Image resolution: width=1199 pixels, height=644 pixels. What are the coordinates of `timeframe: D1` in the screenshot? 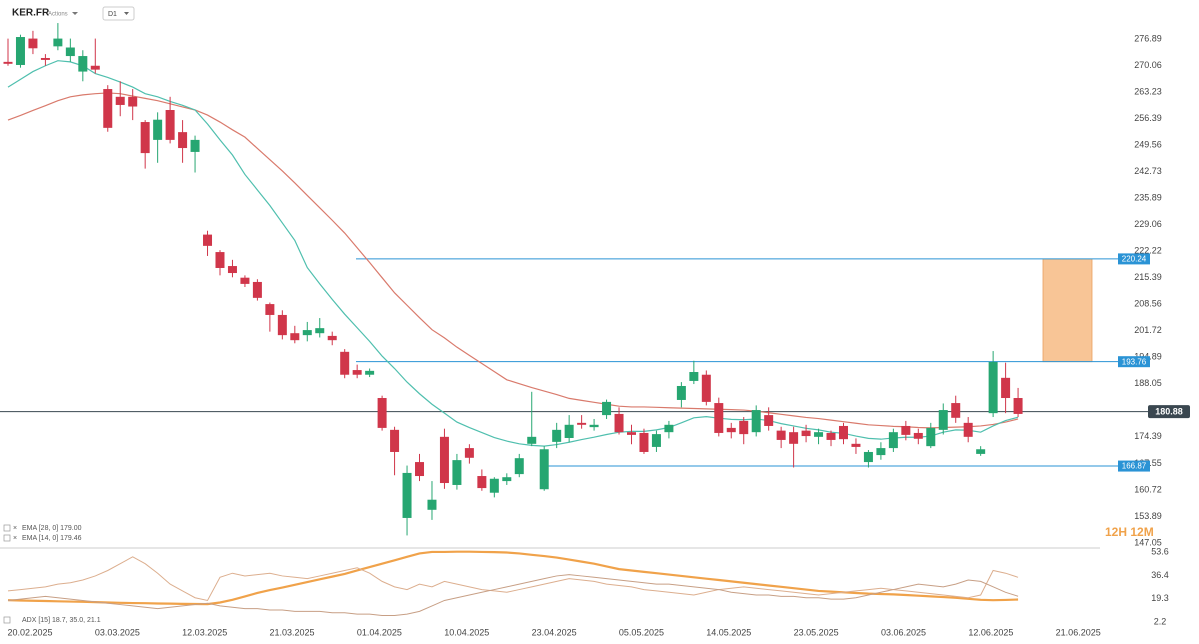 It's located at (112, 14).